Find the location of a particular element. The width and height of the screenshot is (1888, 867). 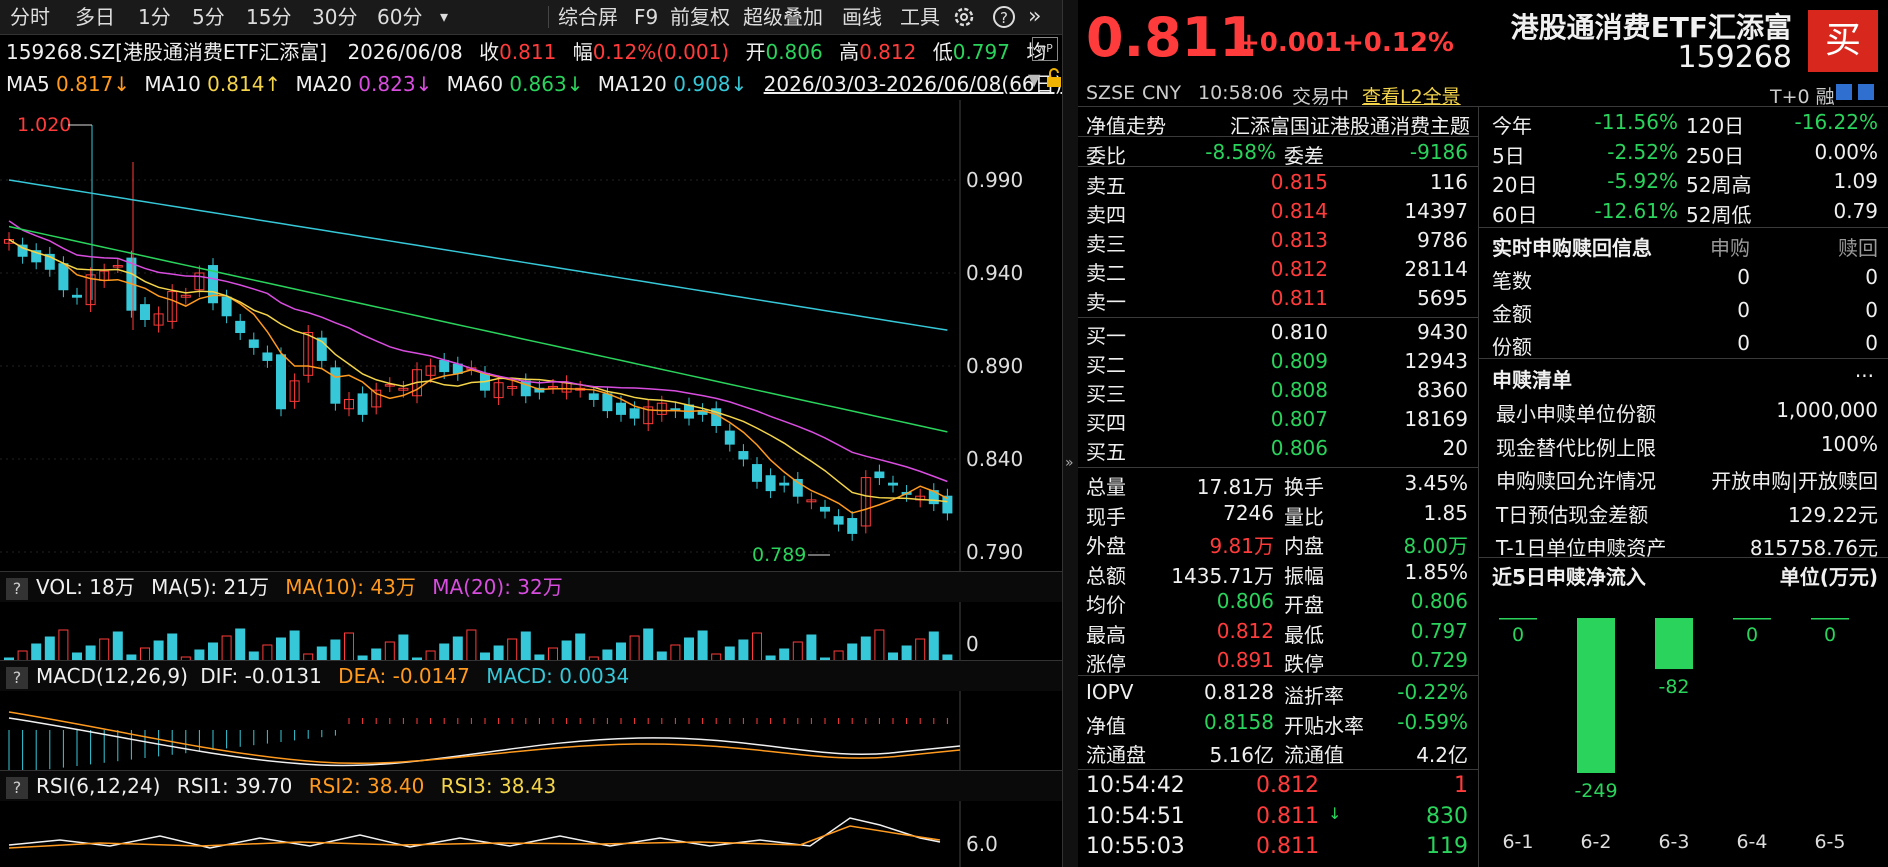

bid-price: 0.809 is located at coordinates (1299, 361).